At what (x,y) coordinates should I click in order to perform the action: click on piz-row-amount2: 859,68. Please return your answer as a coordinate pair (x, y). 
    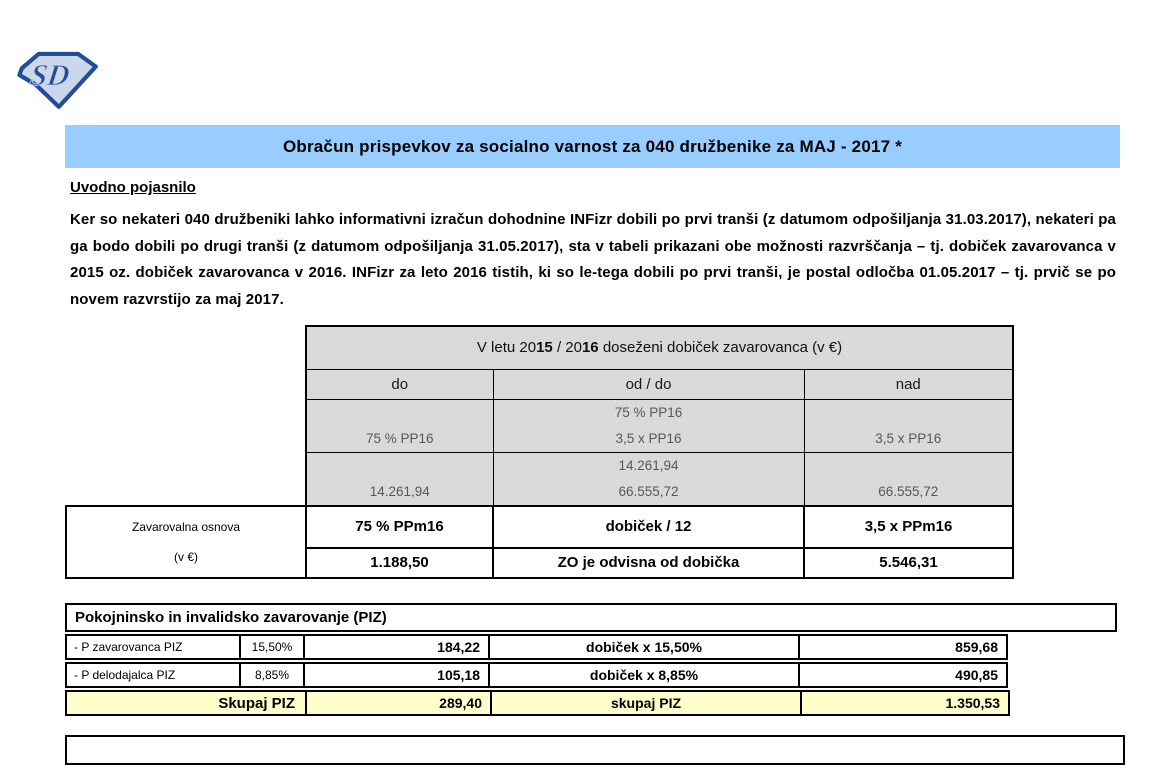
    Looking at the image, I should click on (903, 647).